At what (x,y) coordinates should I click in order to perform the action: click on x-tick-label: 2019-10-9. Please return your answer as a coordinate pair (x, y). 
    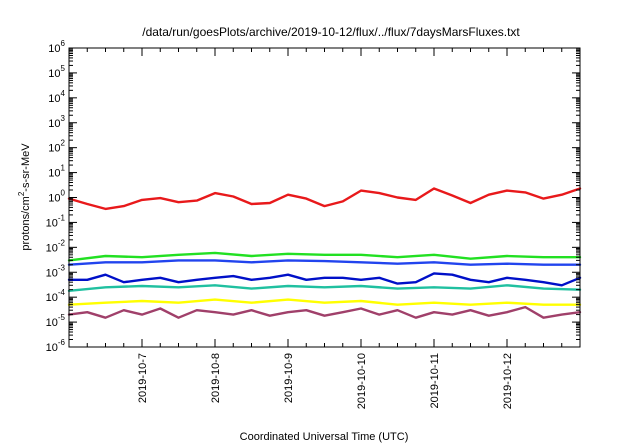
    Looking at the image, I should click on (289, 378).